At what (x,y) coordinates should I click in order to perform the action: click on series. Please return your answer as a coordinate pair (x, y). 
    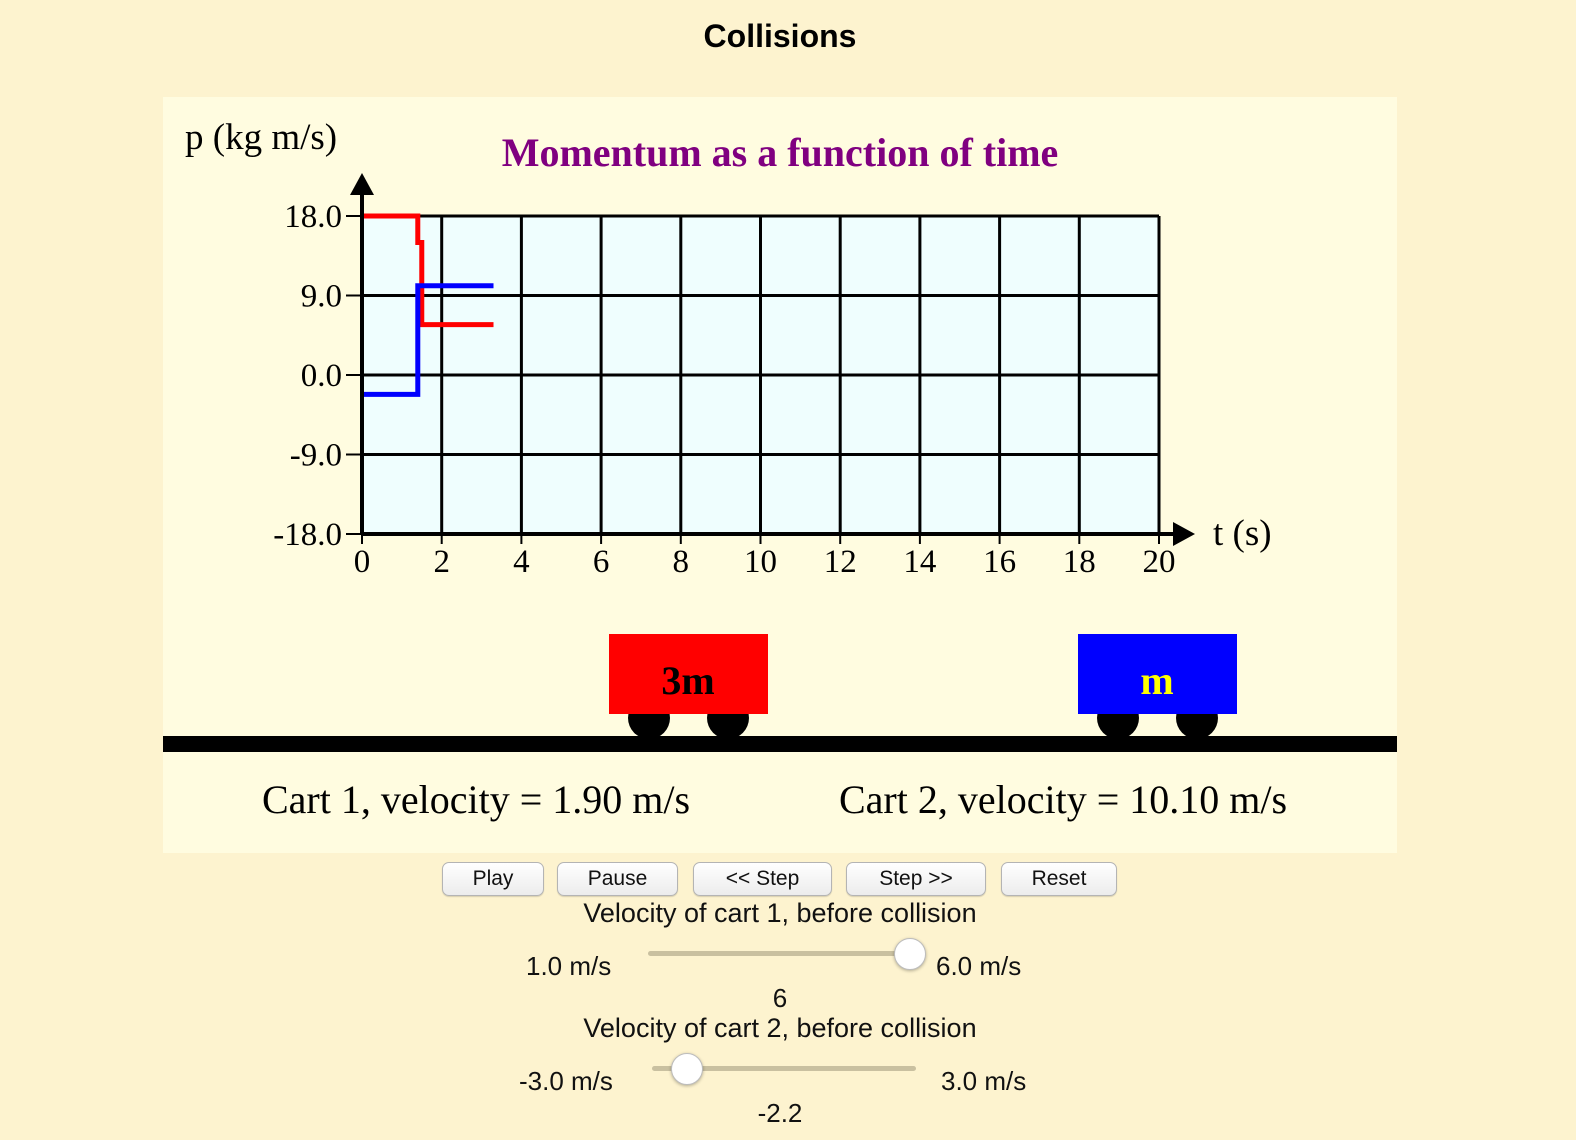
    Looking at the image, I should click on (428, 305).